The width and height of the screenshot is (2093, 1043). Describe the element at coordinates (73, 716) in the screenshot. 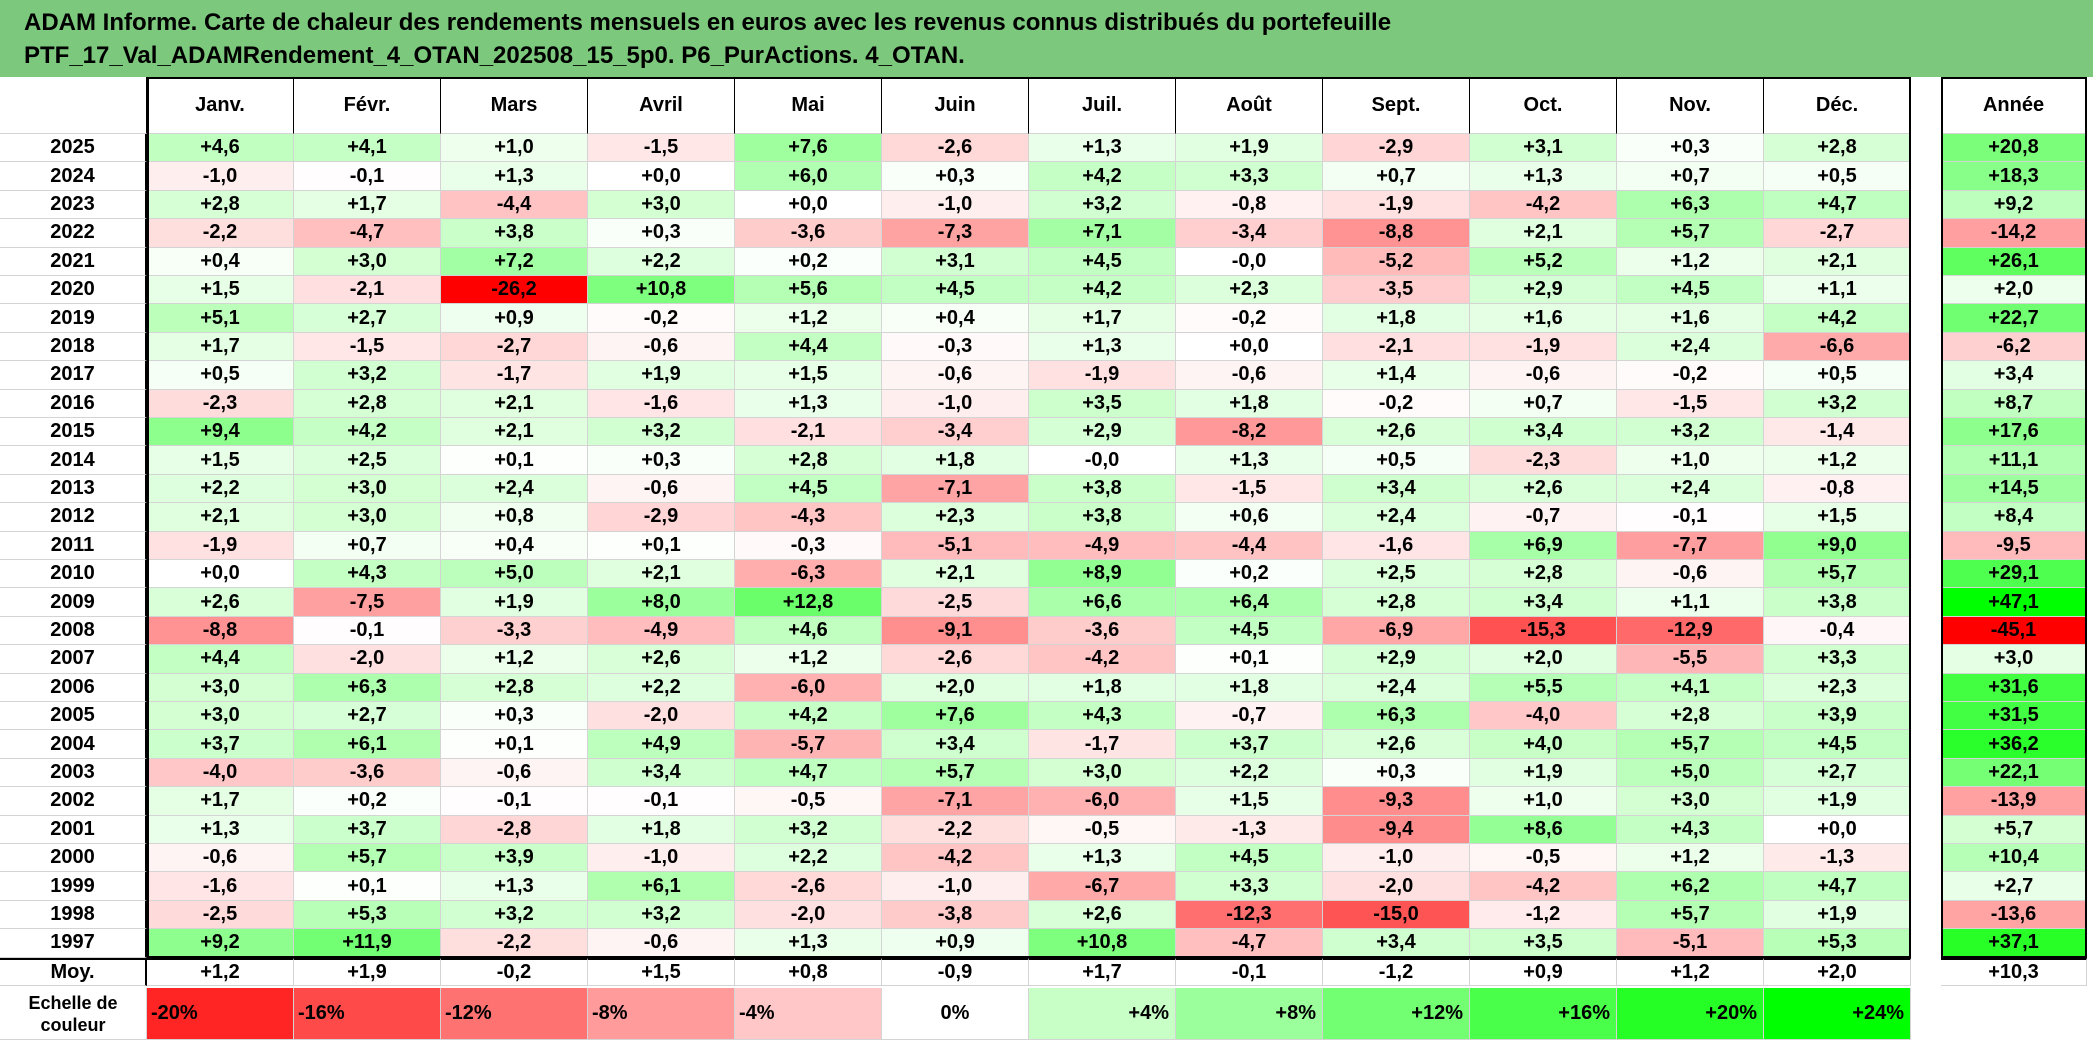

I see `row-year-label: 2005` at that location.